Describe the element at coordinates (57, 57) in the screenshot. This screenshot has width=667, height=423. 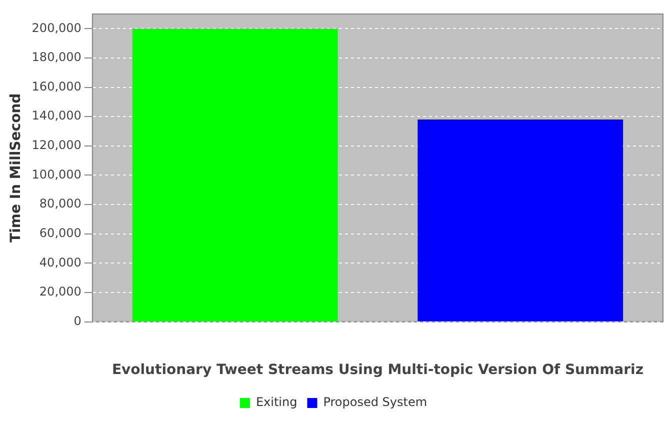
I see `y-tick-label: 180,000` at that location.